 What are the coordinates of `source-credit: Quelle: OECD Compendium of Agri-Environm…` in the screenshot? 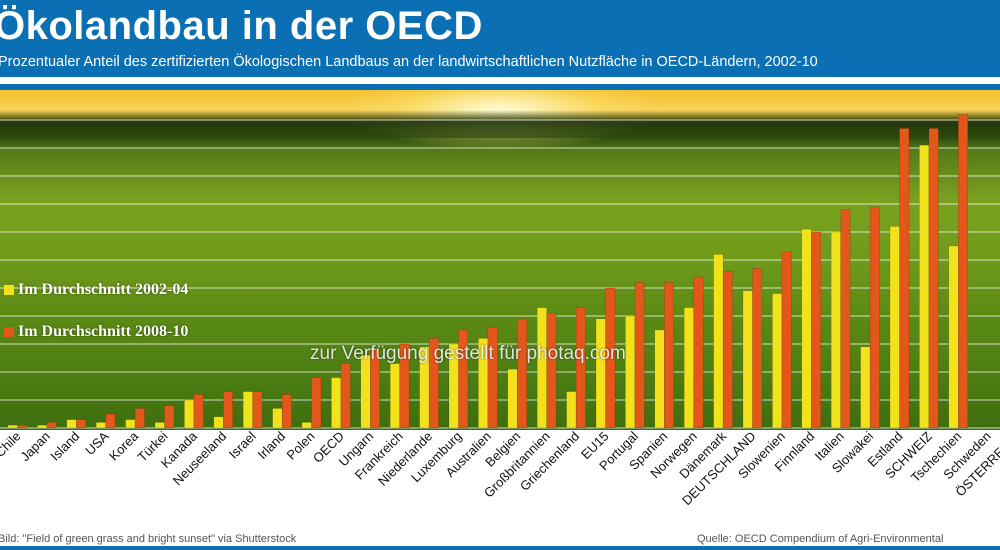 It's located at (820, 539).